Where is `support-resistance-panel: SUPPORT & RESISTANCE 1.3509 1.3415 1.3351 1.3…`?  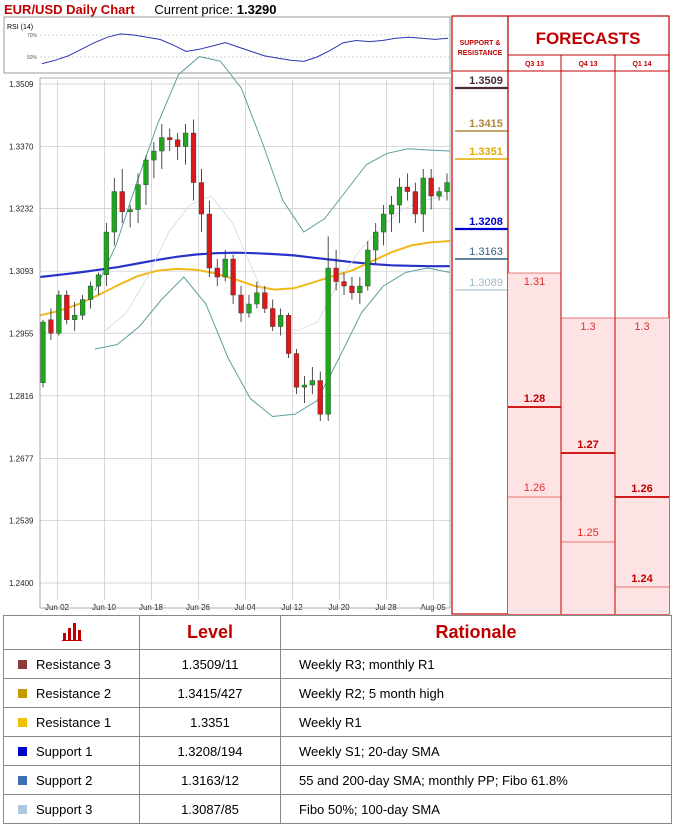 support-resistance-panel: SUPPORT & RESISTANCE 1.3509 1.3415 1.3351 1.3… is located at coordinates (480, 315).